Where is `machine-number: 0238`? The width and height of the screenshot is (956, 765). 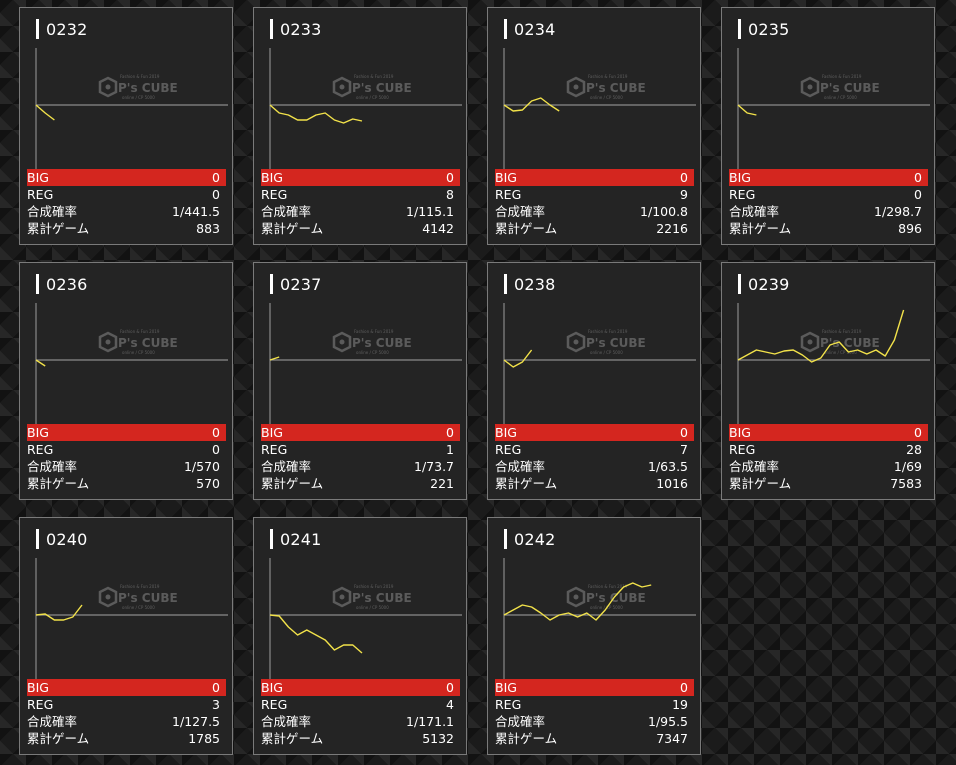
machine-number: 0238 is located at coordinates (535, 284).